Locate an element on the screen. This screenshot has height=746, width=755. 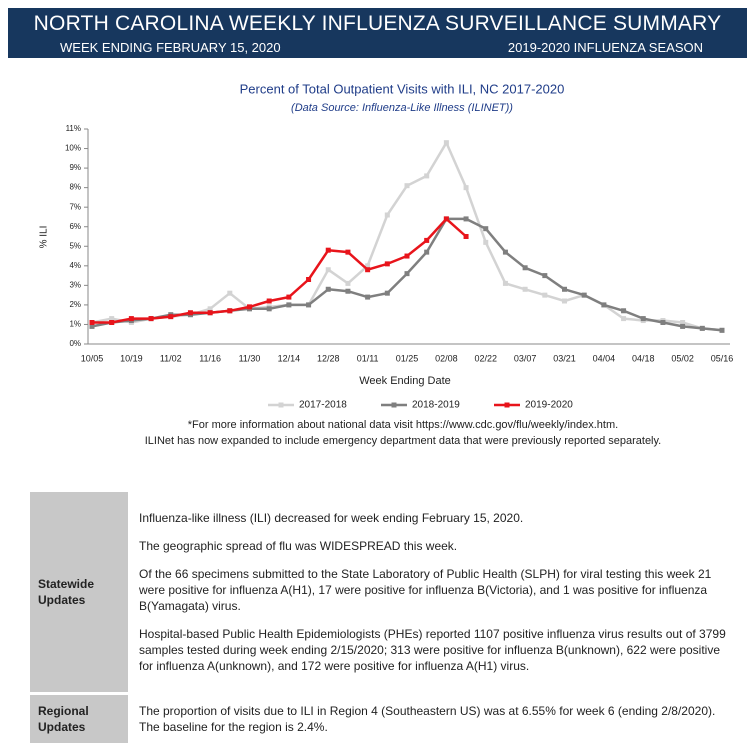
x-tick-label: 12/28 is located at coordinates (328, 358).